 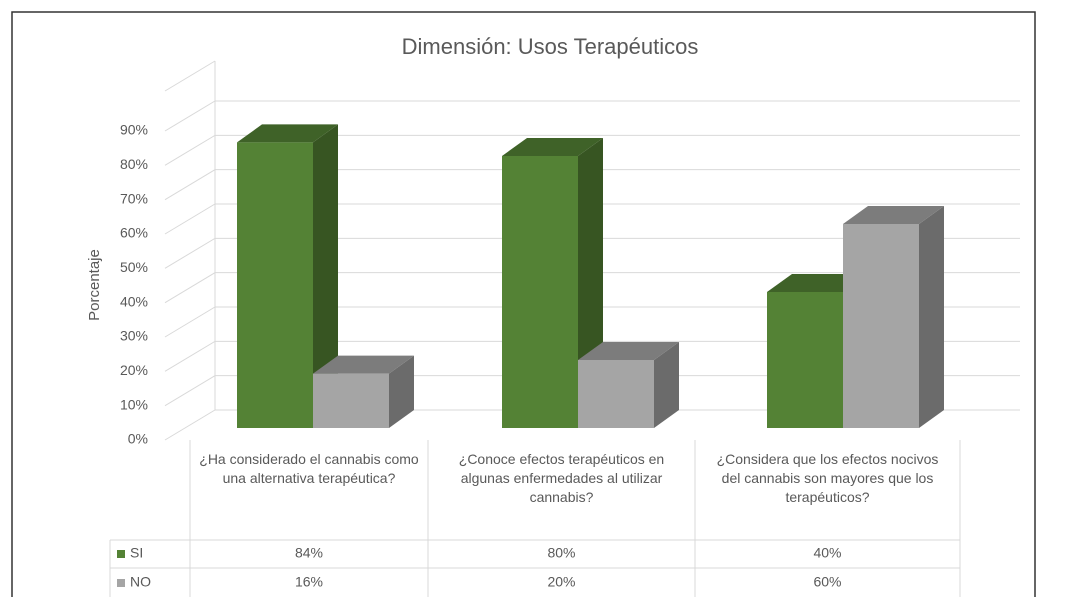 What do you see at coordinates (134, 370) in the screenshot?
I see `y-tick-label: 20%` at bounding box center [134, 370].